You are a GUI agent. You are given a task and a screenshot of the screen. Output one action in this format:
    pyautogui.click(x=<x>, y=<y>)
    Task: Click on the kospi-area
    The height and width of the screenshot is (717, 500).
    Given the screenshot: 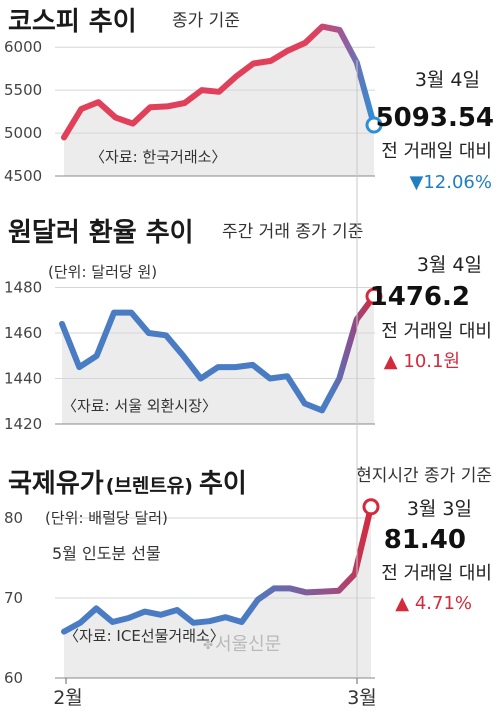 What is the action you would take?
    pyautogui.click(x=219, y=101)
    